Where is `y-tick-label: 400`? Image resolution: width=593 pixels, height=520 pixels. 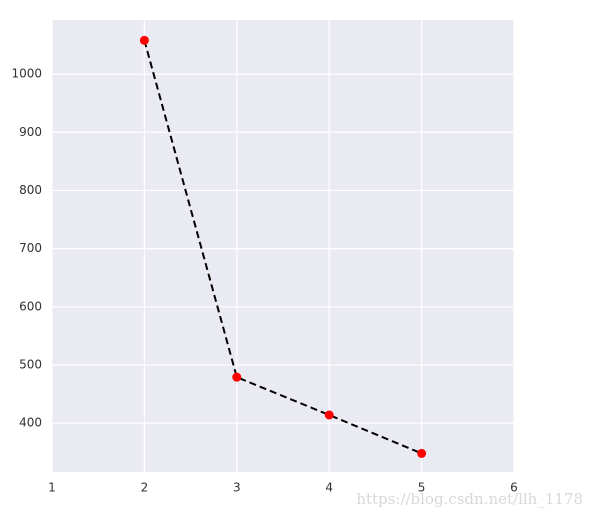
y-tick-label: 400 is located at coordinates (30, 423).